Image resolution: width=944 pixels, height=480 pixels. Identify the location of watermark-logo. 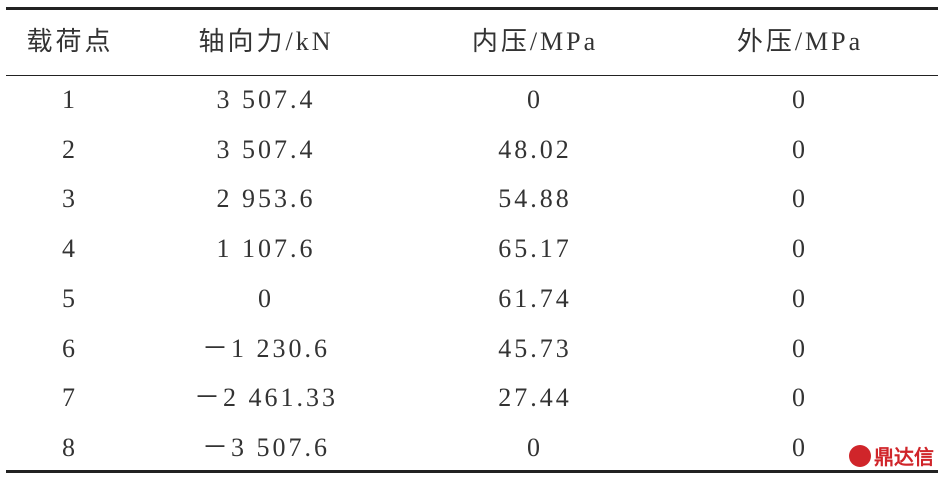
(860, 455).